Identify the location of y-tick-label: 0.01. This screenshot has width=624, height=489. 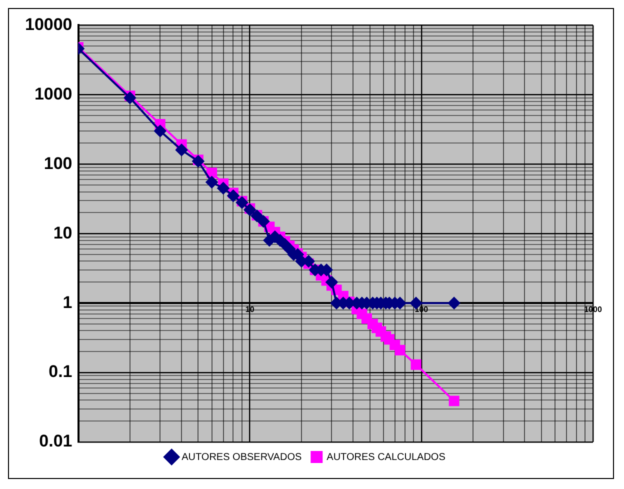
(55, 441).